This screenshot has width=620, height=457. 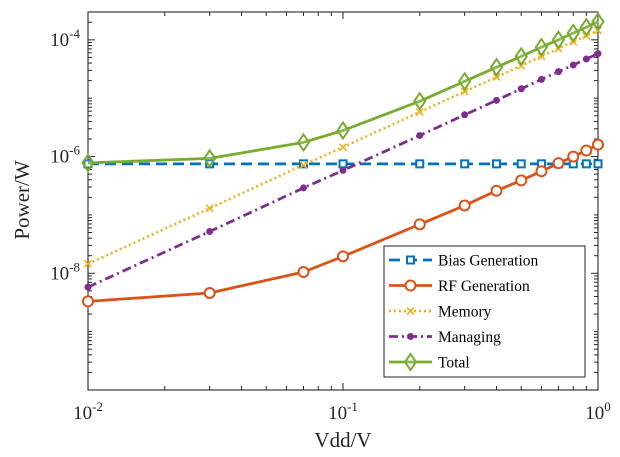 What do you see at coordinates (88, 411) in the screenshot?
I see `x-tick-label: 10⁻²` at bounding box center [88, 411].